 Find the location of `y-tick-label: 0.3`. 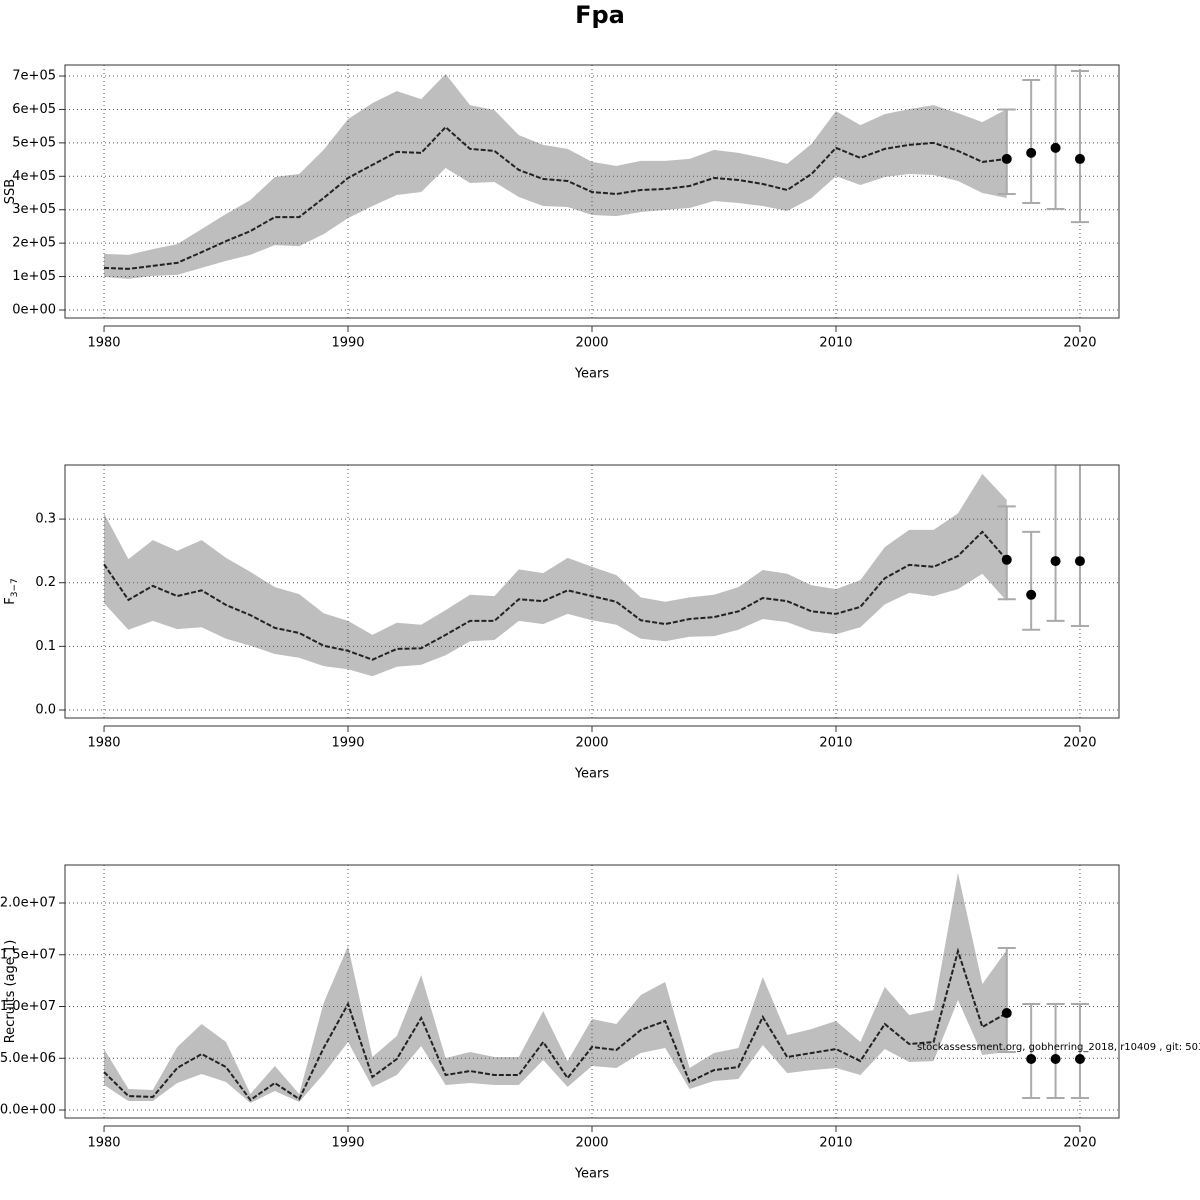

y-tick-label: 0.3 is located at coordinates (45, 519).